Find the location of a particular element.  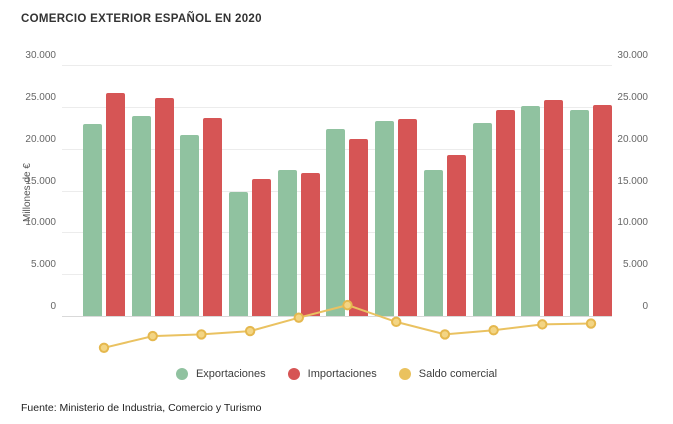

legend-label: Exportaciones is located at coordinates (230, 374).